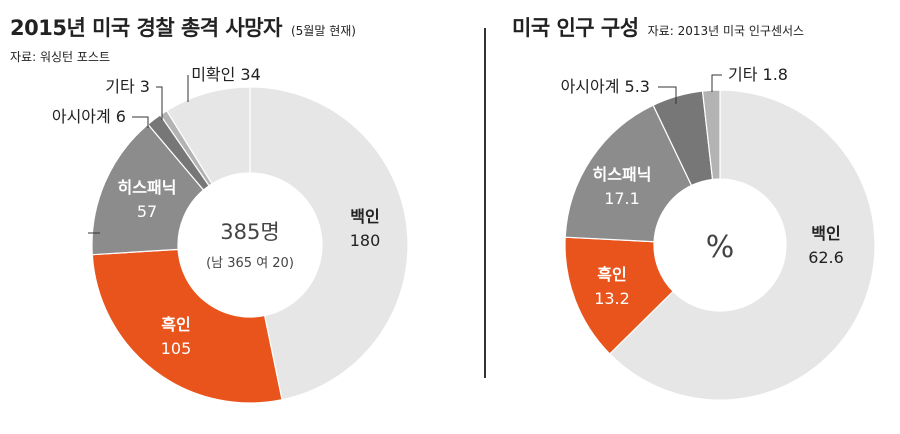  I want to click on left-title-sub: (5월말 현재), so click(323, 31).